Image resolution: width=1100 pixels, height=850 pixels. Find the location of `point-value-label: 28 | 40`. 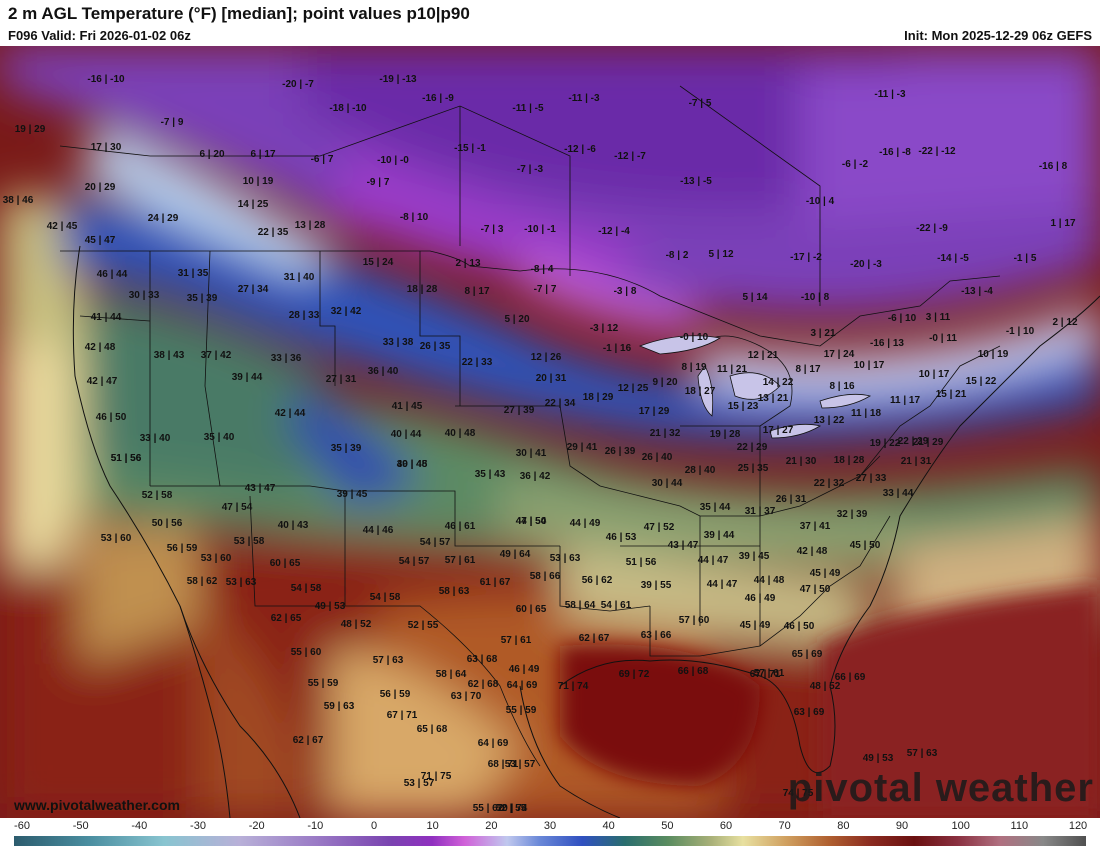

point-value-label: 28 | 40 is located at coordinates (700, 470).